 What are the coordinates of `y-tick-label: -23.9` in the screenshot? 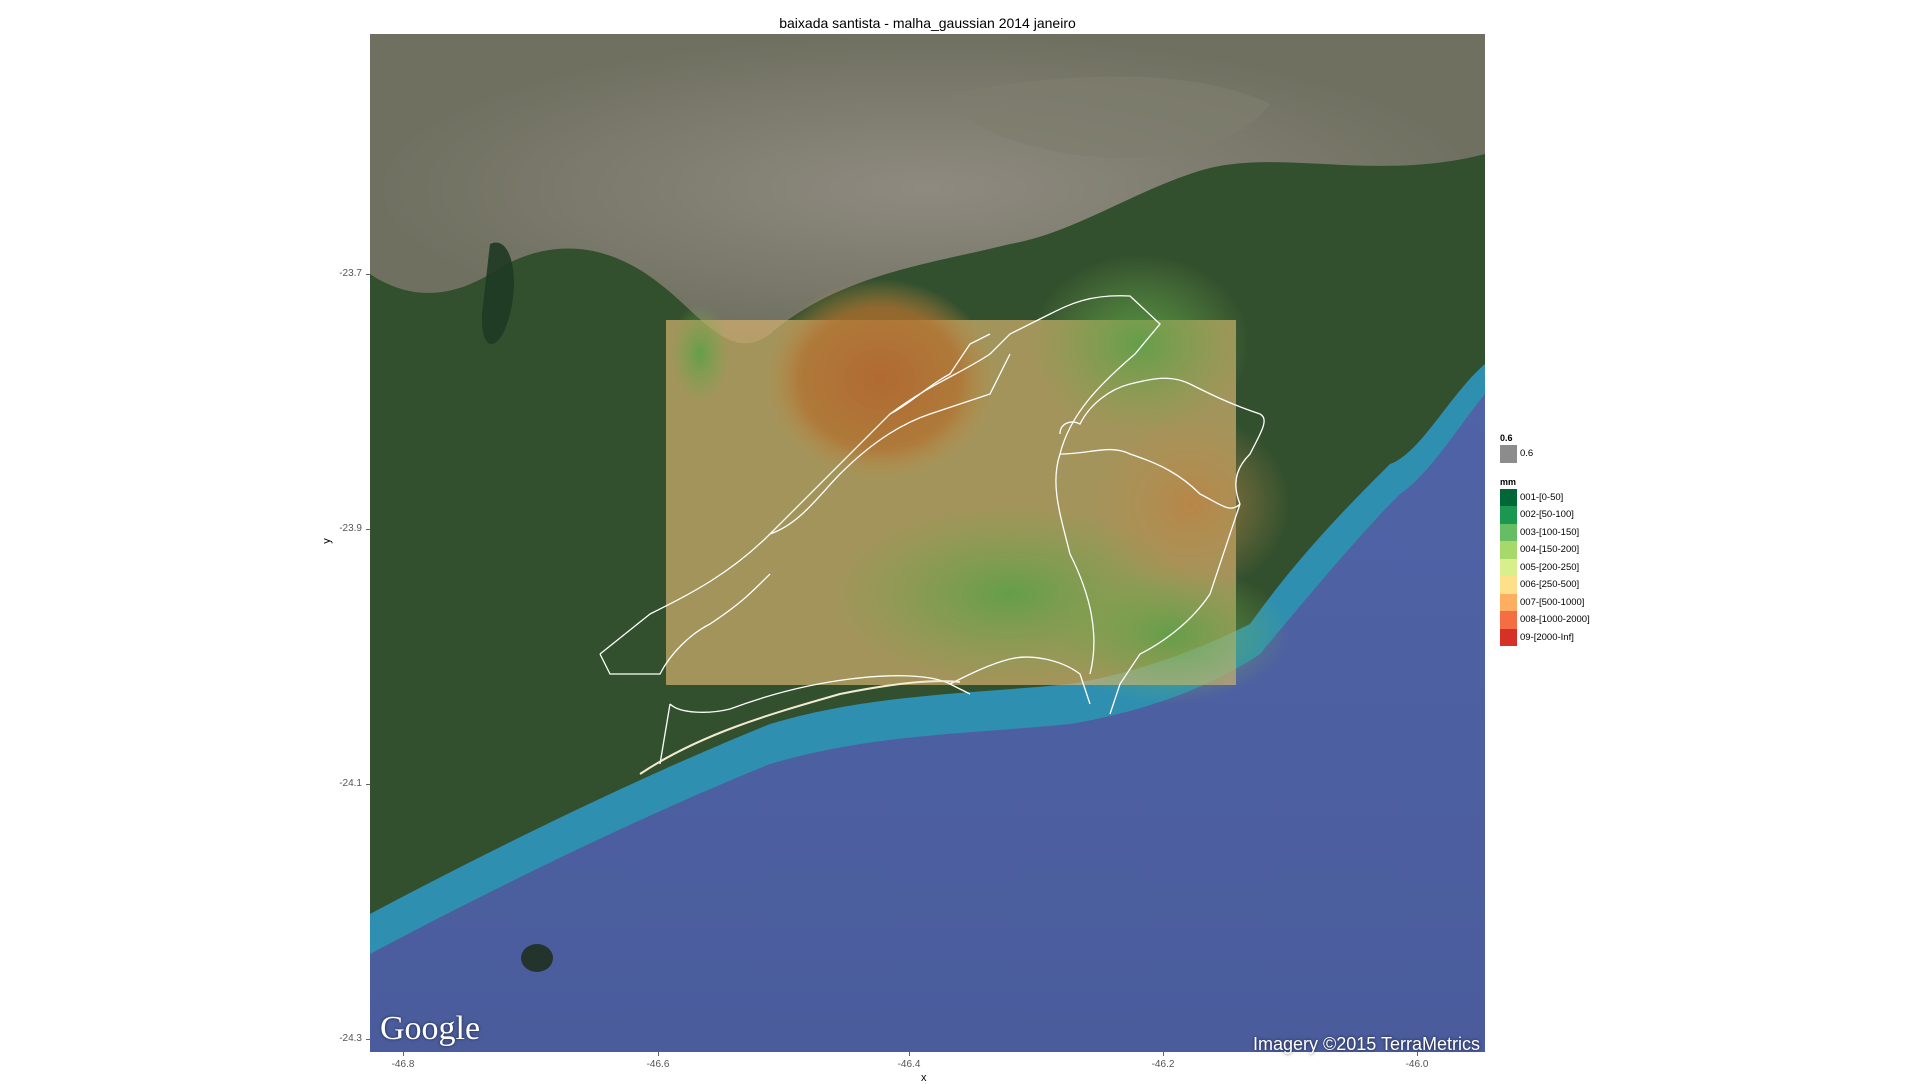 It's located at (350, 528).